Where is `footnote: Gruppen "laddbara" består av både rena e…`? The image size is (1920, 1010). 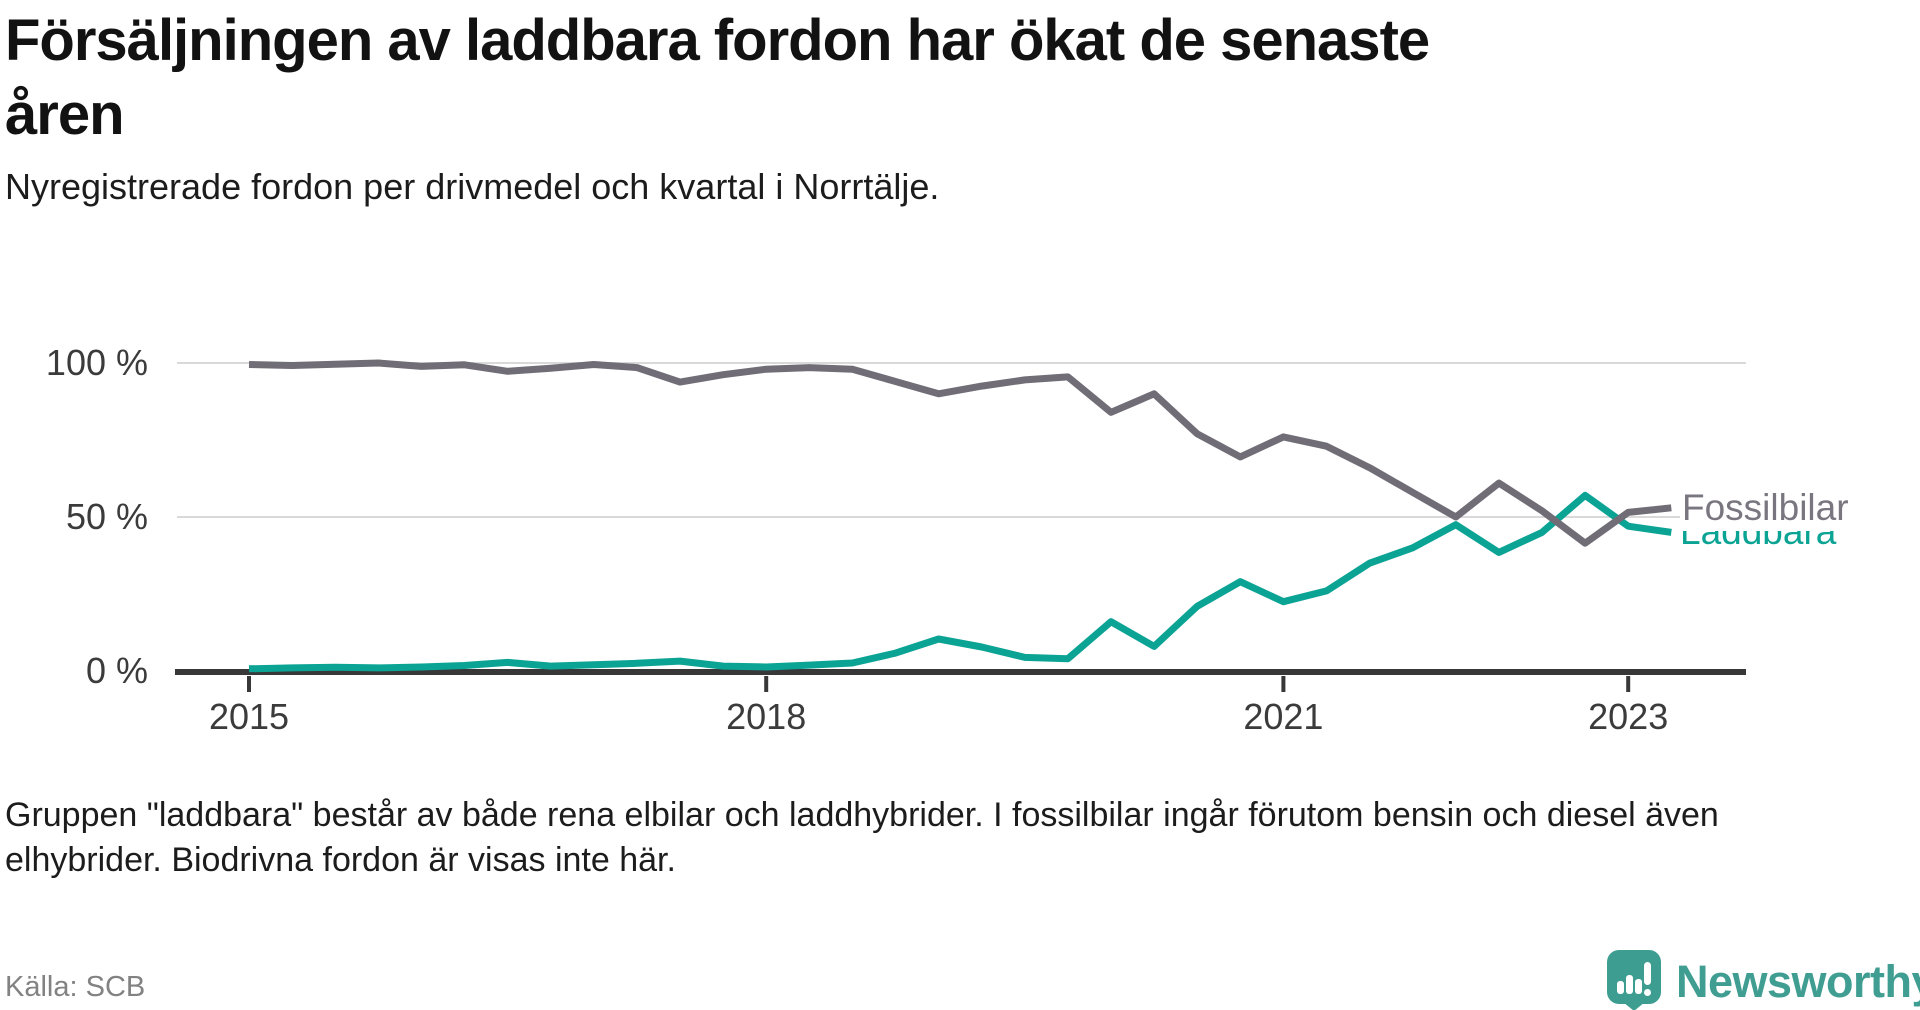 footnote: Gruppen "laddbara" består av både rena e… is located at coordinates (925, 838).